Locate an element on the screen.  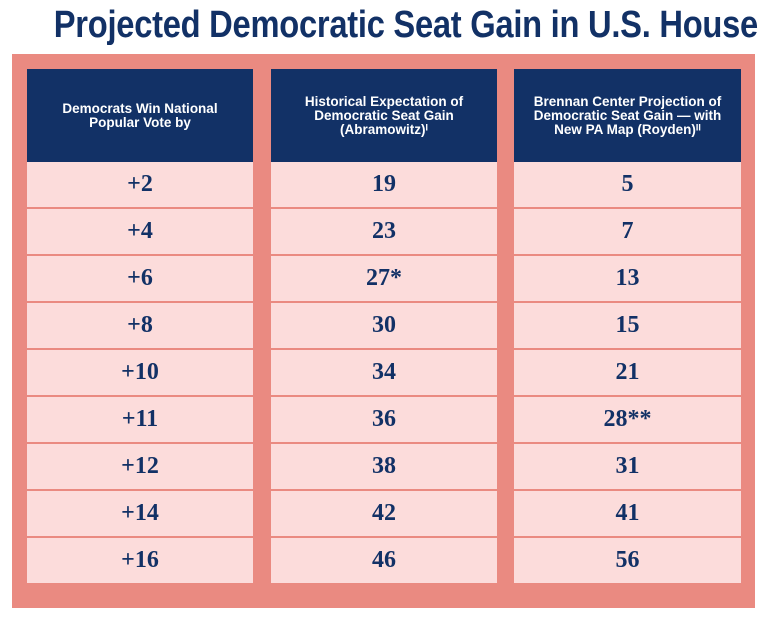
table-cell: 38 is located at coordinates (384, 465).